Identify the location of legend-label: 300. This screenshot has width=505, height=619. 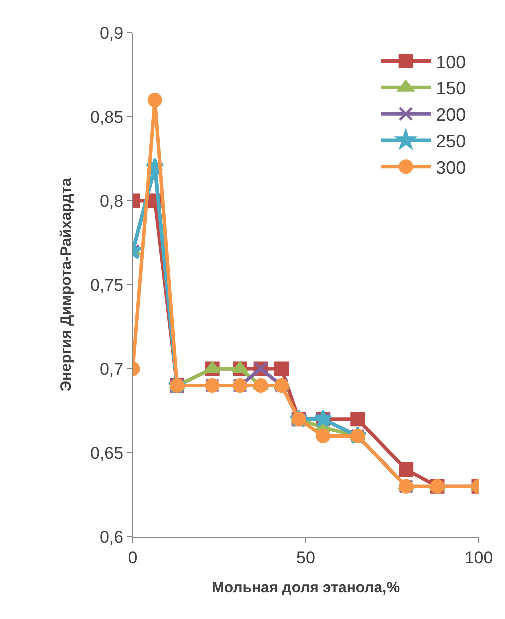
(451, 168).